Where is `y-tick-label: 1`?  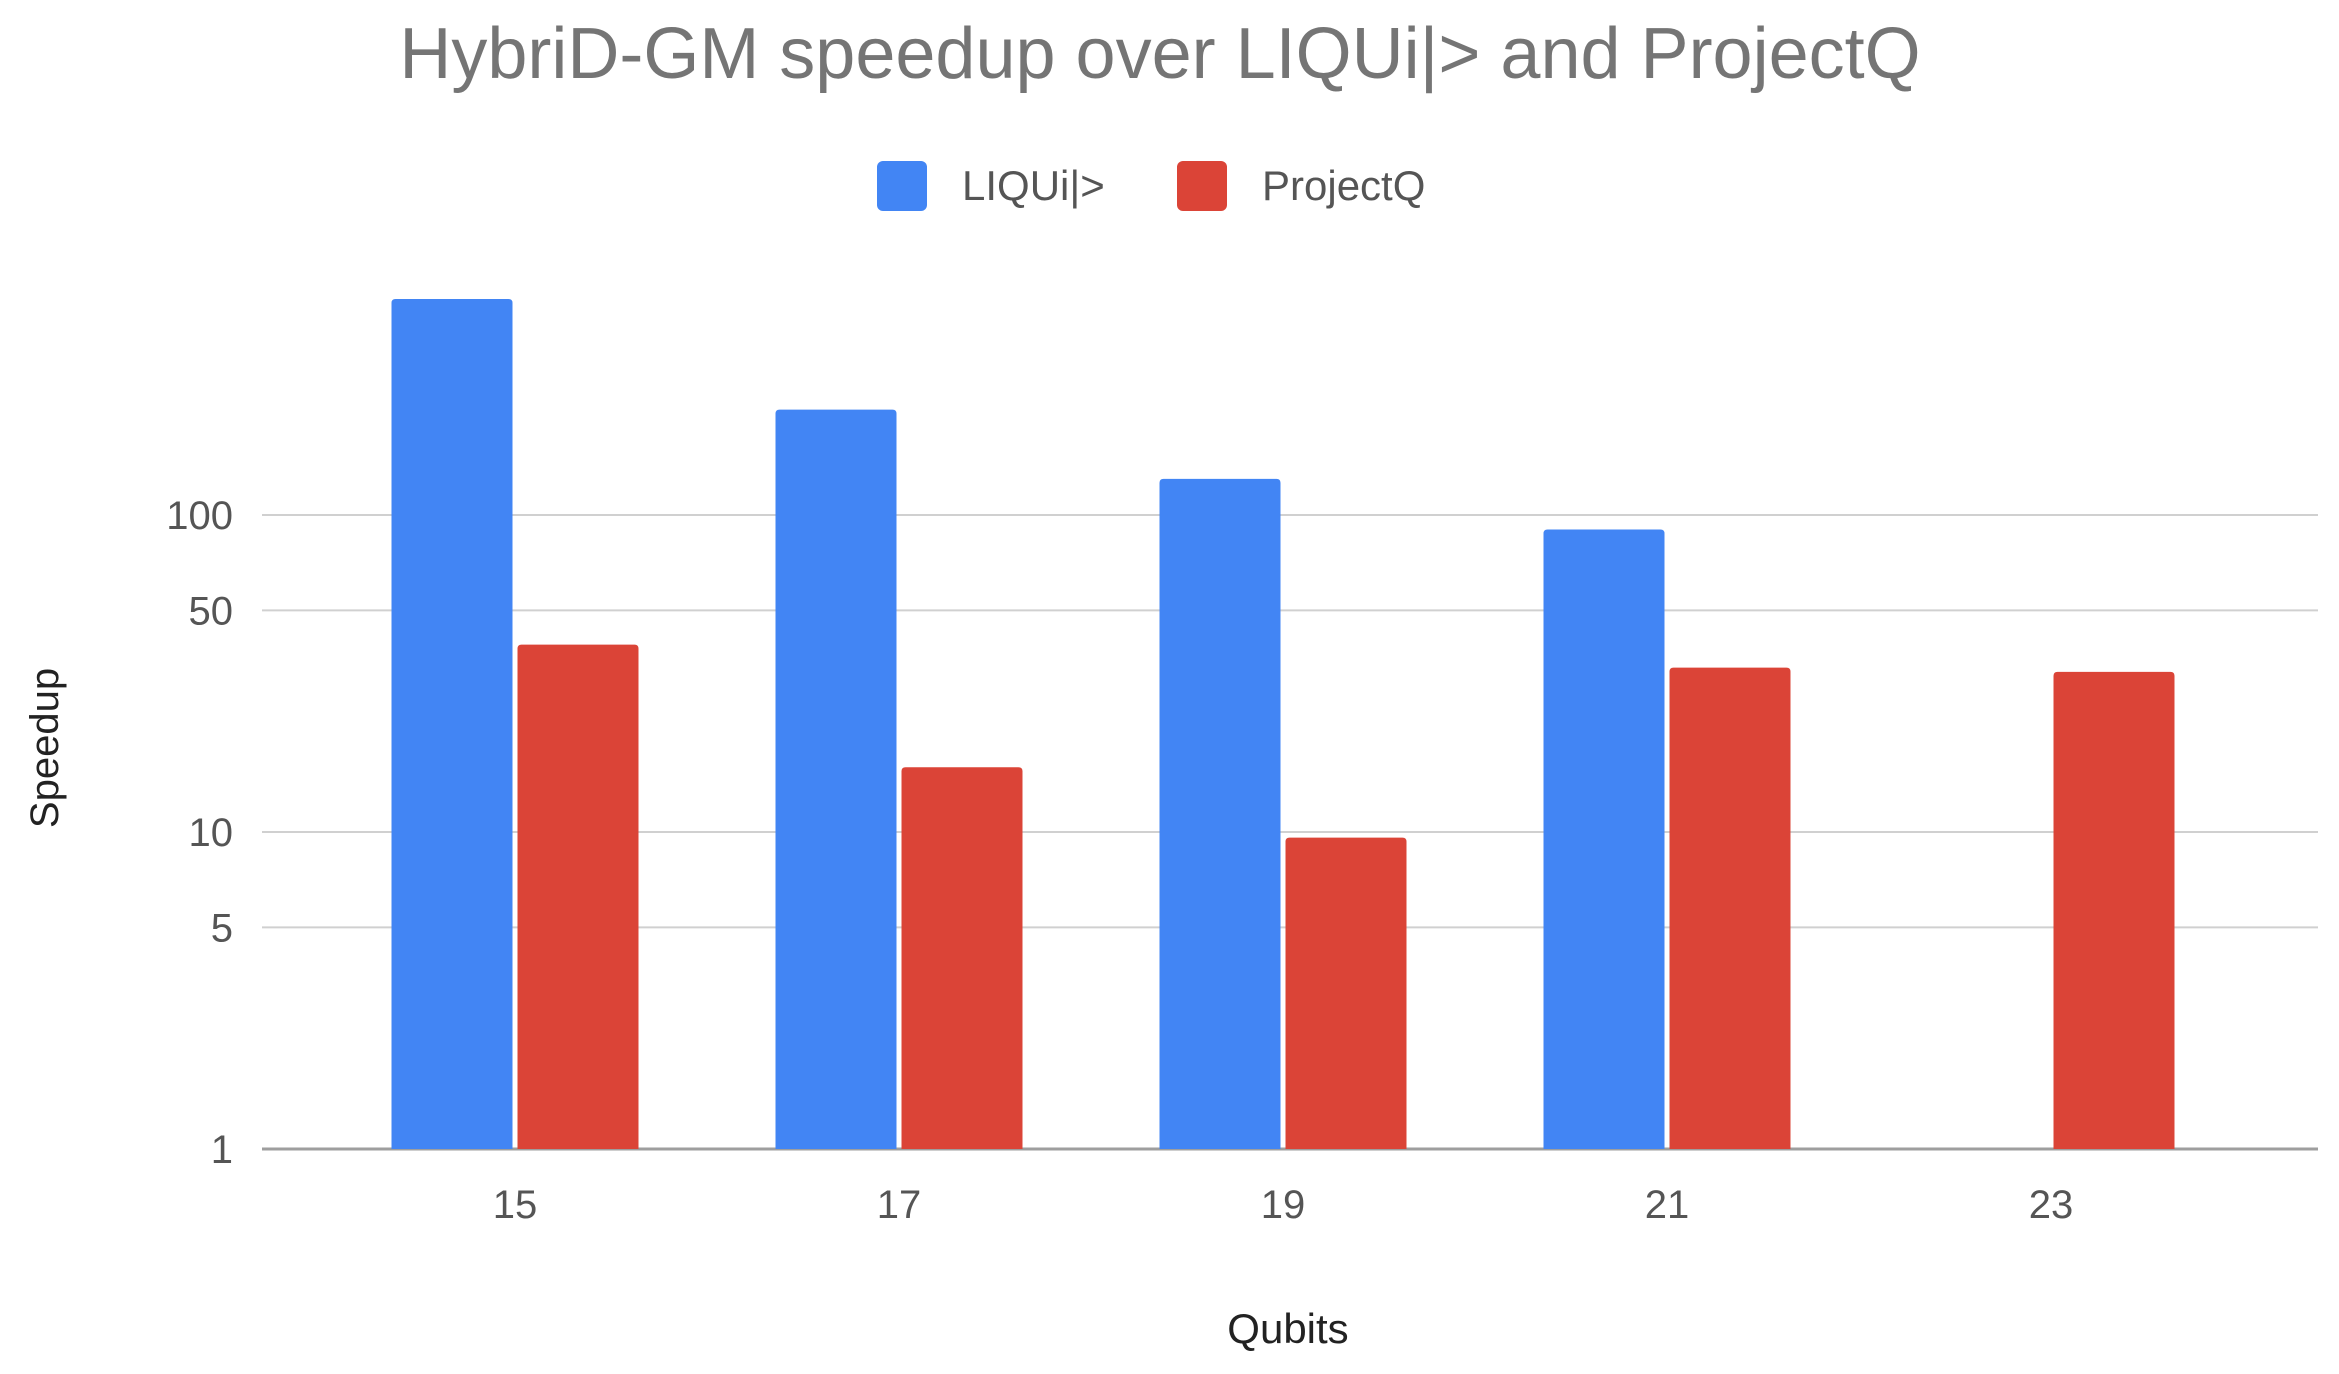 y-tick-label: 1 is located at coordinates (222, 1150).